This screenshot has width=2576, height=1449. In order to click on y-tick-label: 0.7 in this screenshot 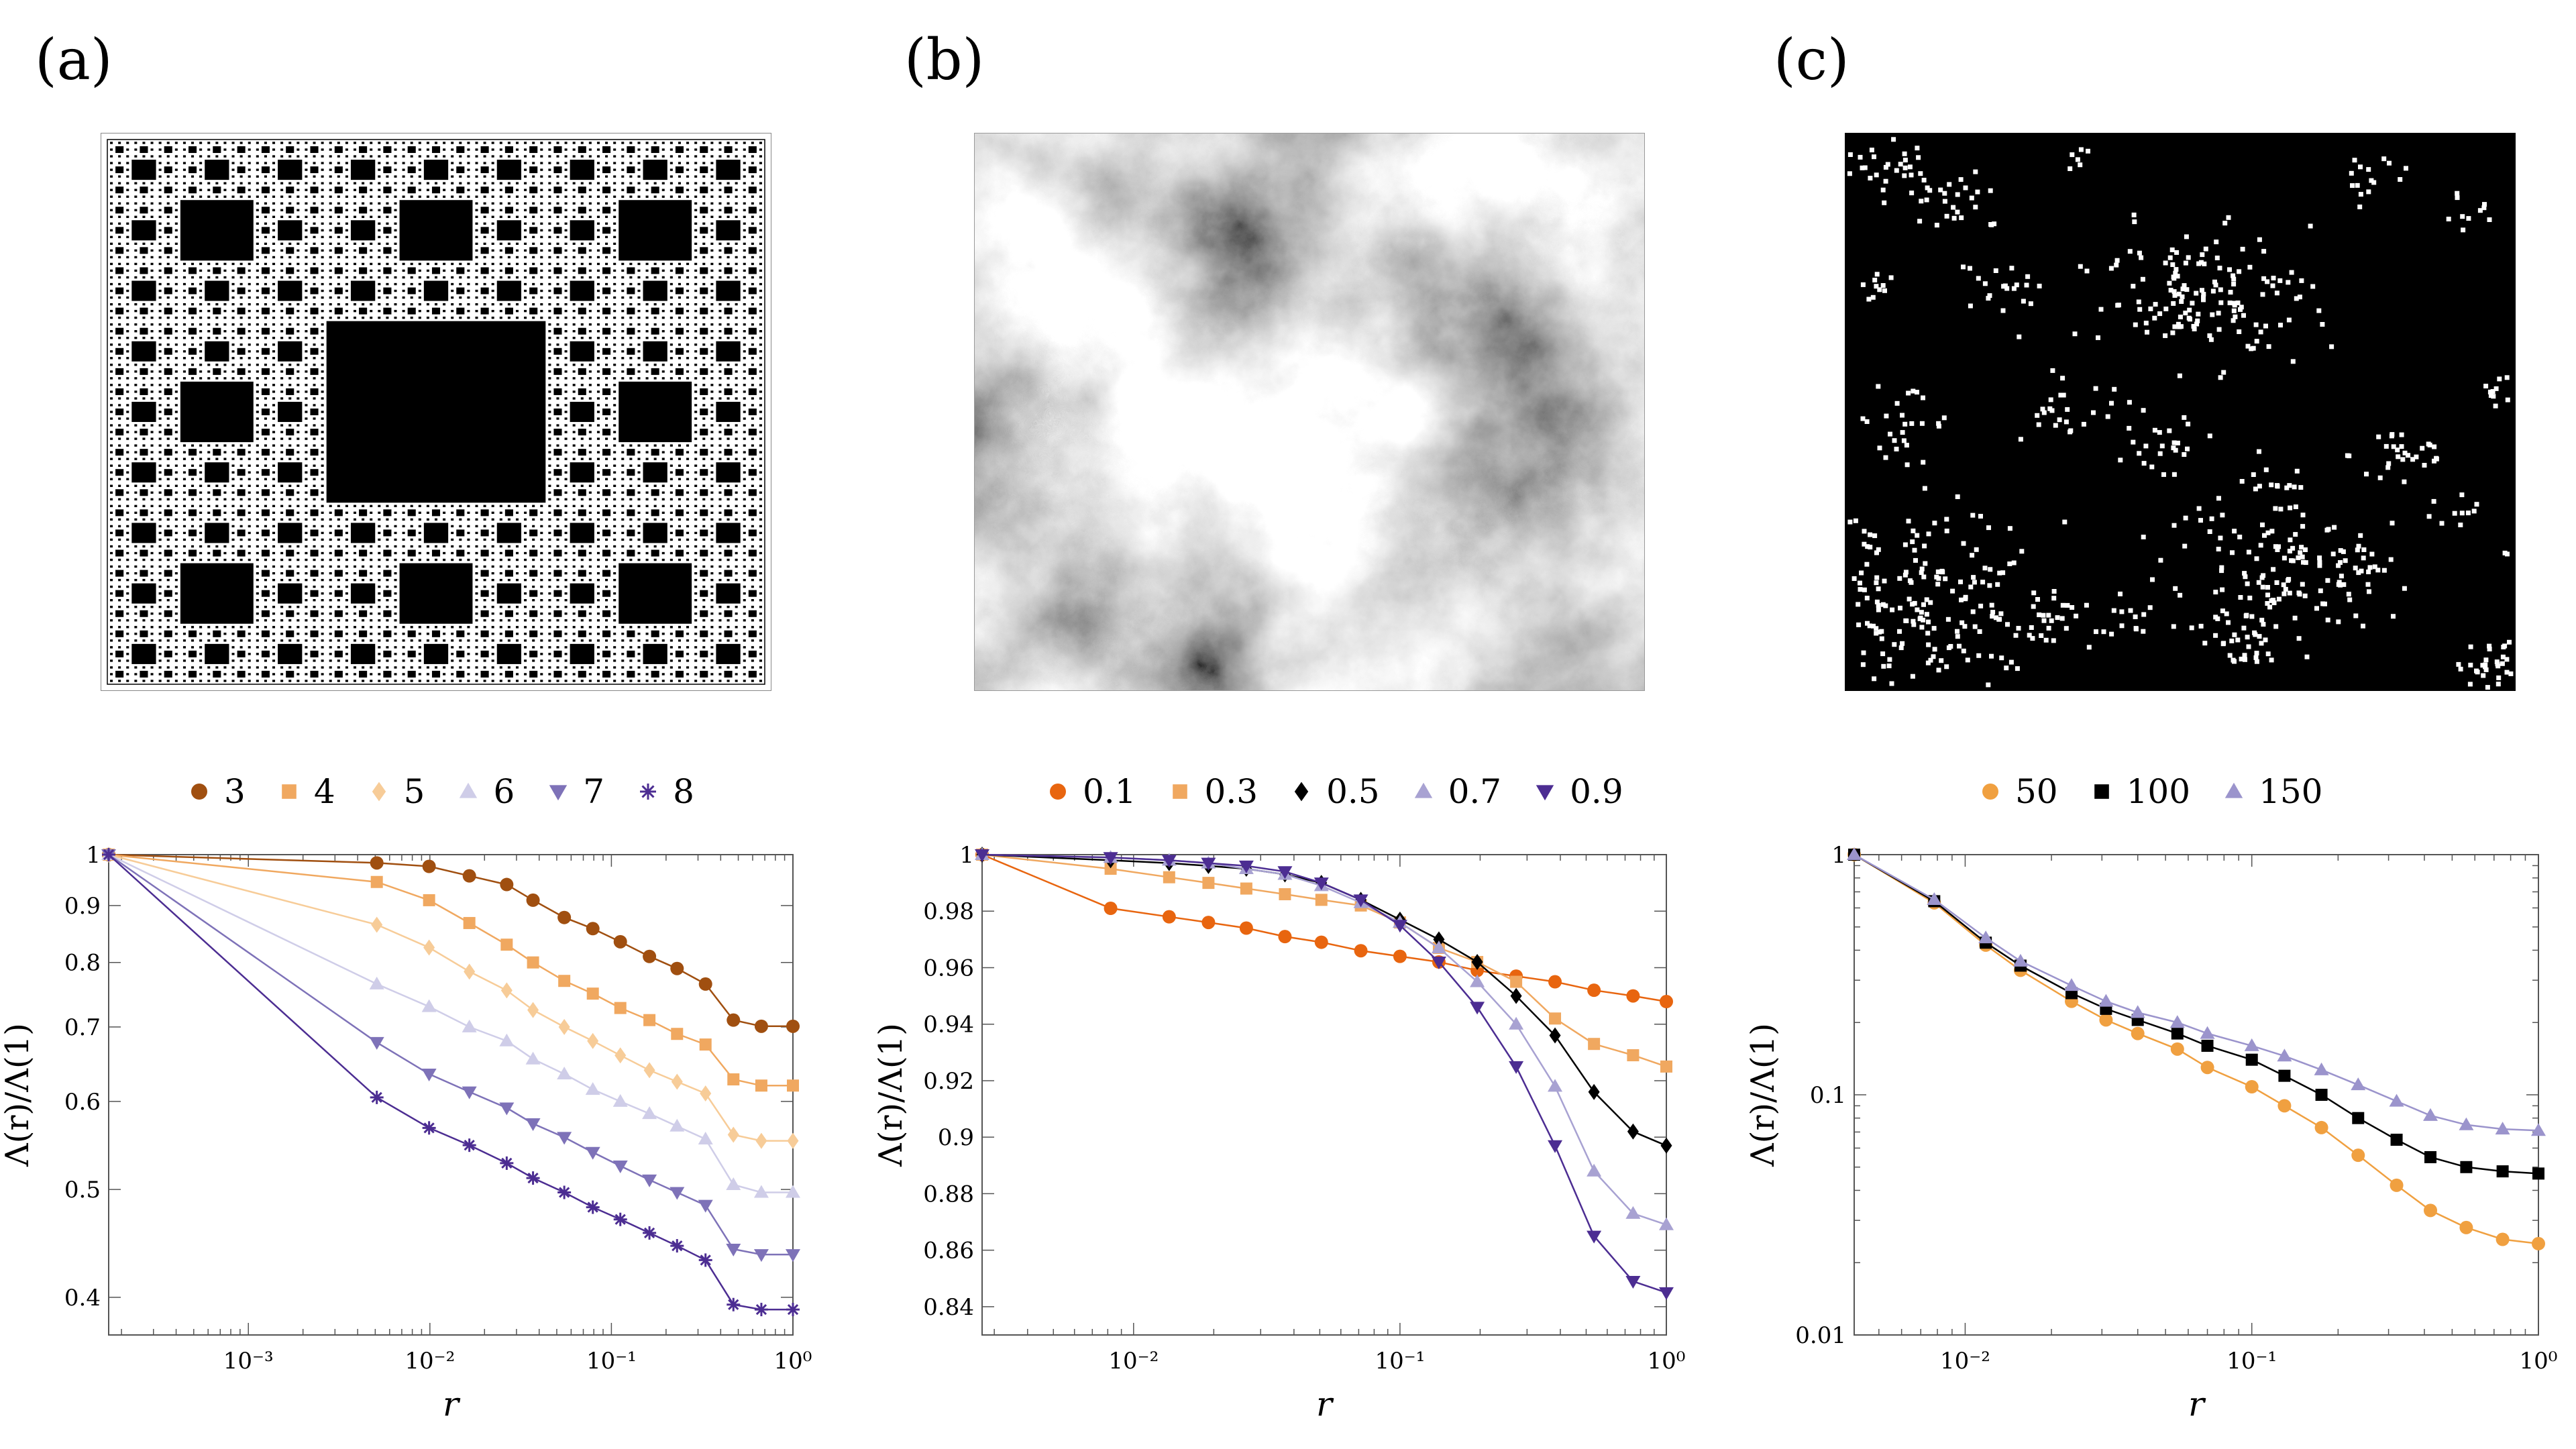, I will do `click(82, 1027)`.